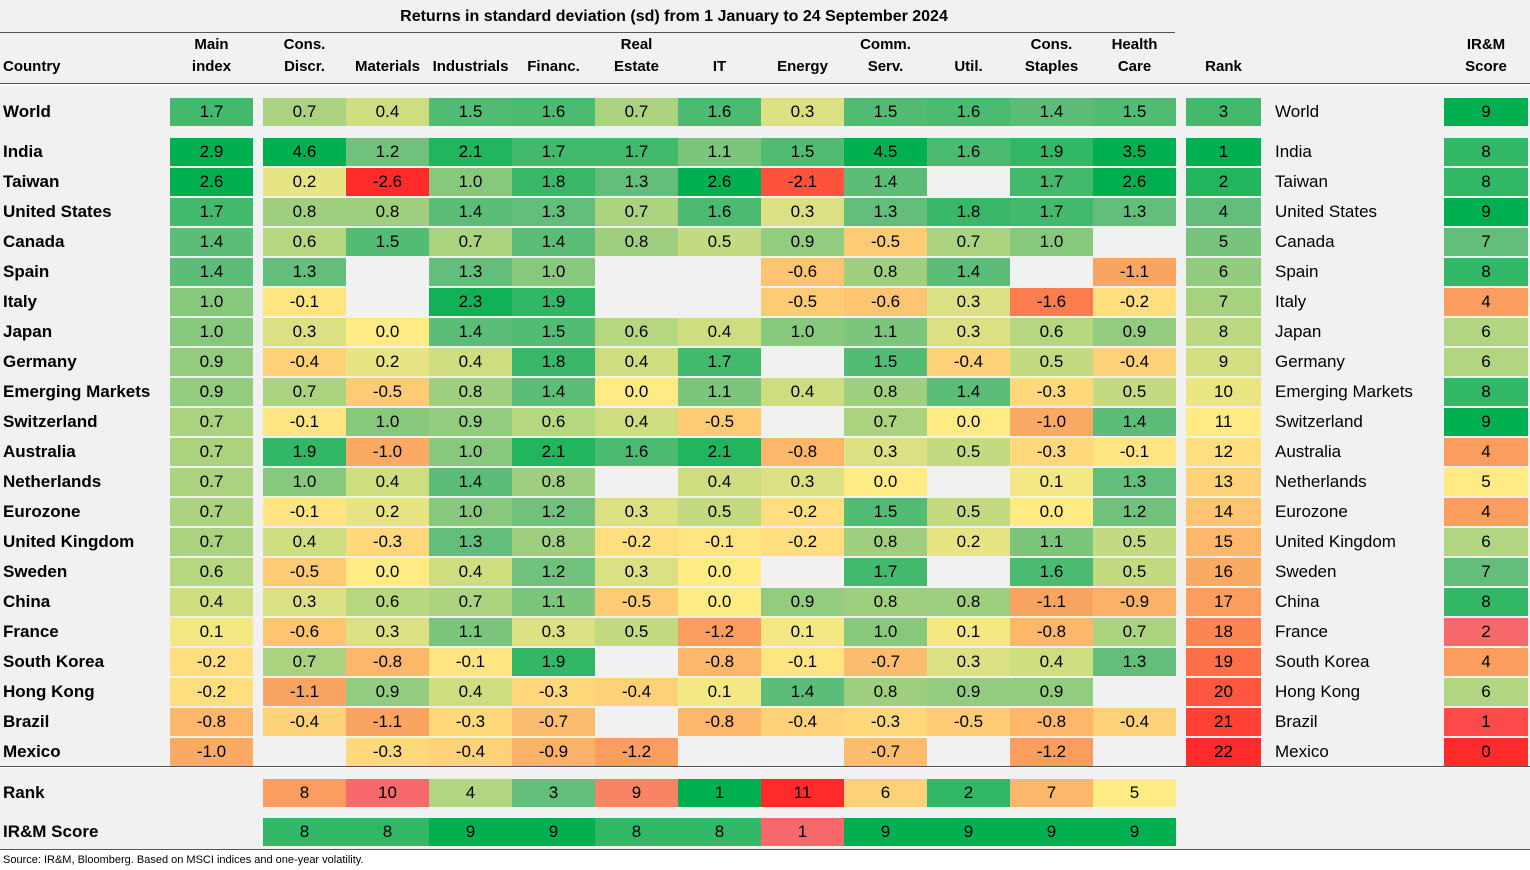 The image size is (1530, 870). What do you see at coordinates (1322, 661) in the screenshot?
I see `row-country-repeat: South Korea` at bounding box center [1322, 661].